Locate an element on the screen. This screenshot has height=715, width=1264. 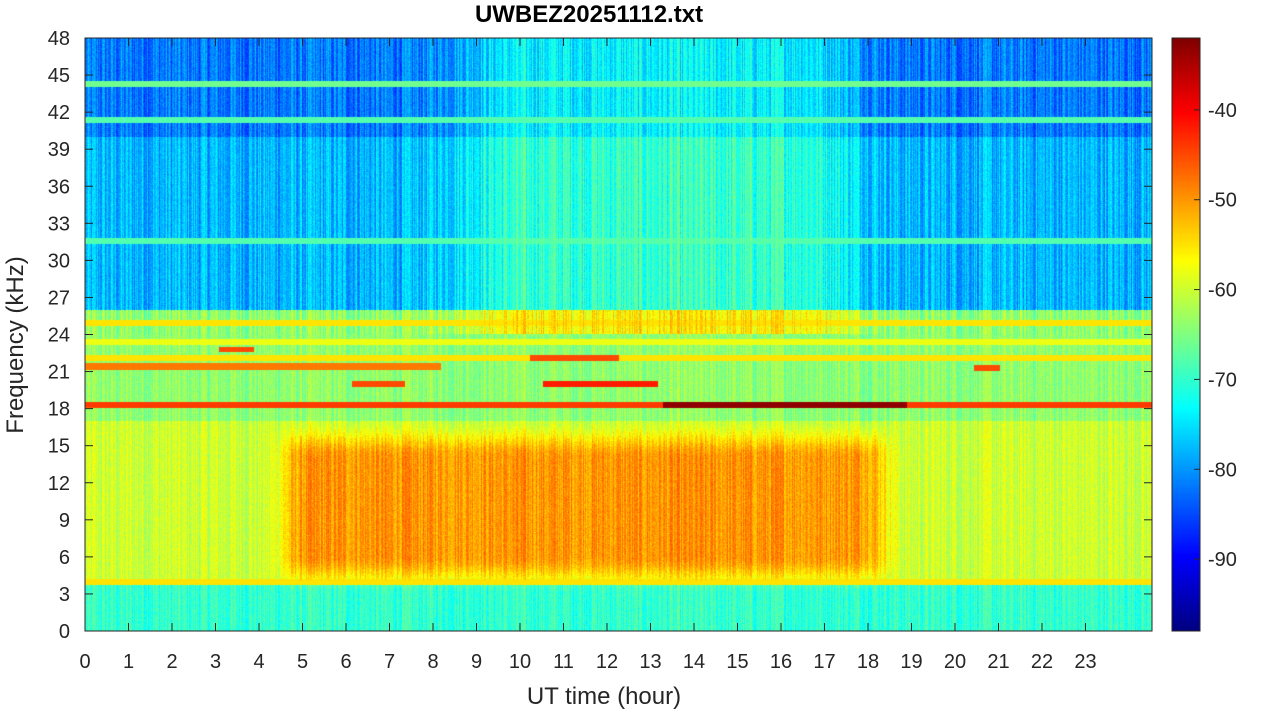
colorbar-tick-label: -70 is located at coordinates (1222, 380).